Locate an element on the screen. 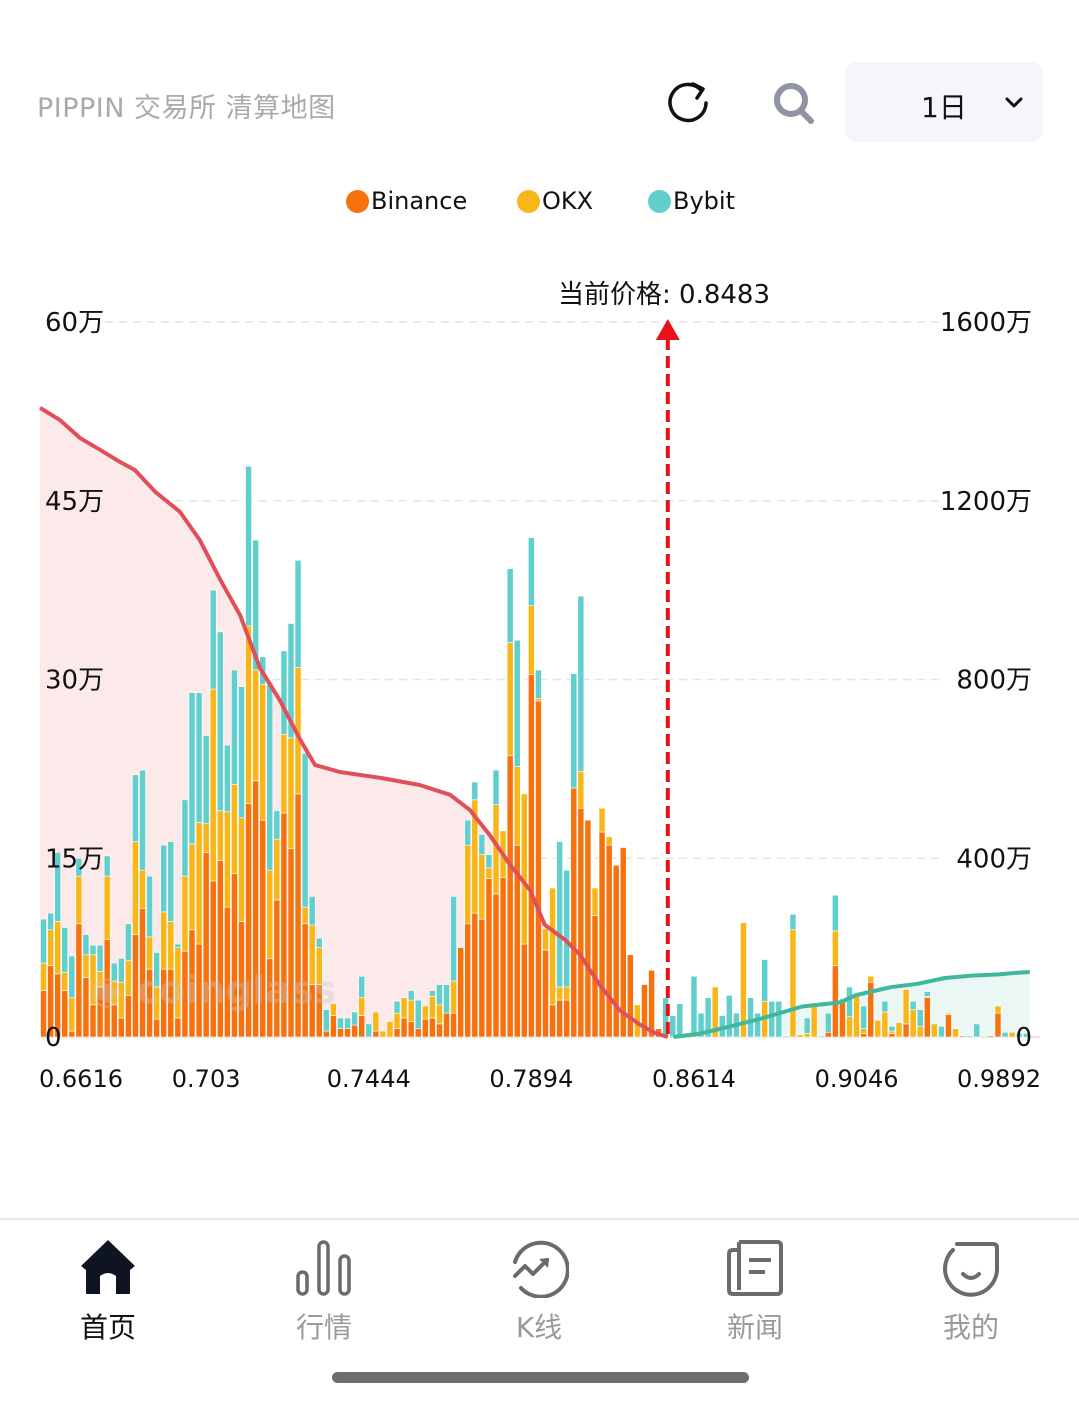  timeframe-dropdown: 1日 is located at coordinates (944, 102).